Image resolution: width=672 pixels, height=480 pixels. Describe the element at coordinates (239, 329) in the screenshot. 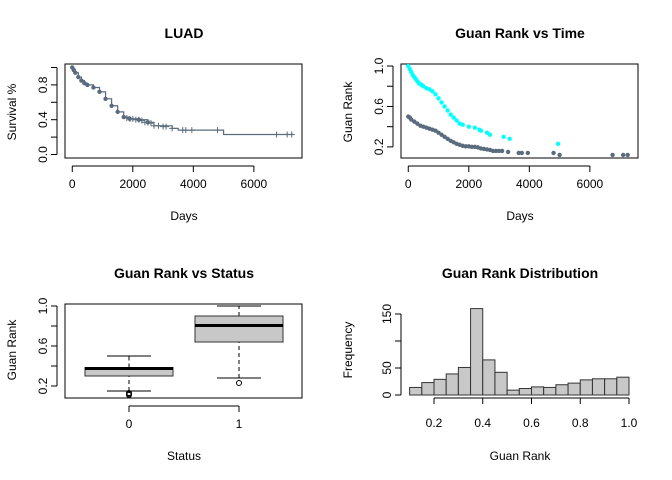

I see `box-iqr` at that location.